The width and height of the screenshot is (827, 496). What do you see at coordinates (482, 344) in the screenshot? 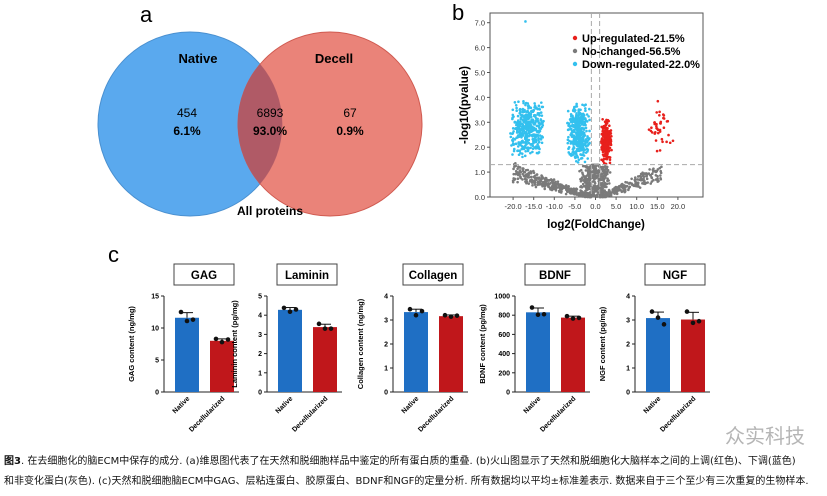
I see `y-axis-label: BDNF content (pg/mg)` at bounding box center [482, 344].